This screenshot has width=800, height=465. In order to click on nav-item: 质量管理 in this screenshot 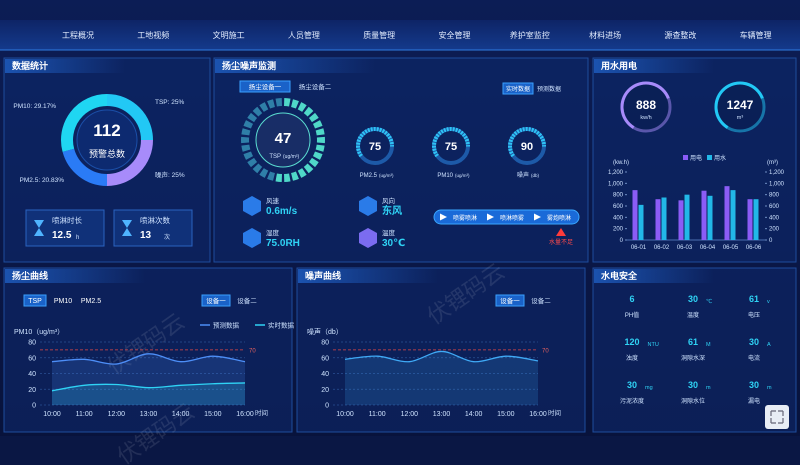, I will do `click(379, 35)`.